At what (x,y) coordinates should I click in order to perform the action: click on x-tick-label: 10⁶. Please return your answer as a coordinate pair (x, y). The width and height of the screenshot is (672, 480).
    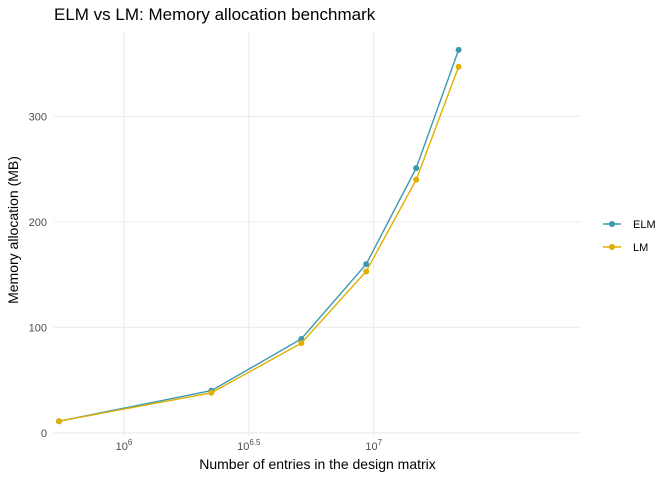
    Looking at the image, I should click on (124, 445).